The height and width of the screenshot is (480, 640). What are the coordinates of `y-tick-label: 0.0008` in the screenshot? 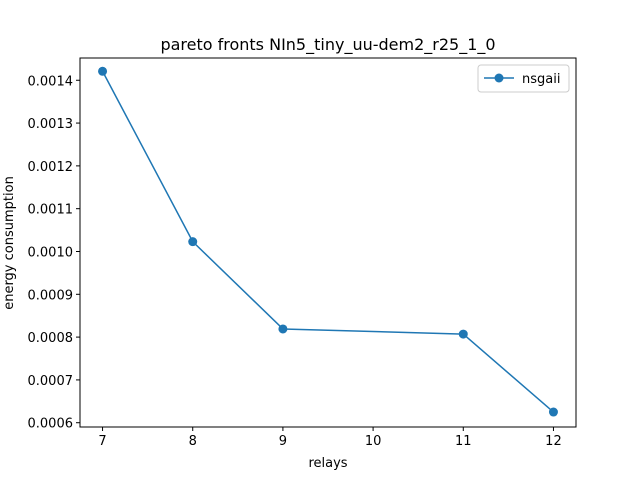 It's located at (51, 338).